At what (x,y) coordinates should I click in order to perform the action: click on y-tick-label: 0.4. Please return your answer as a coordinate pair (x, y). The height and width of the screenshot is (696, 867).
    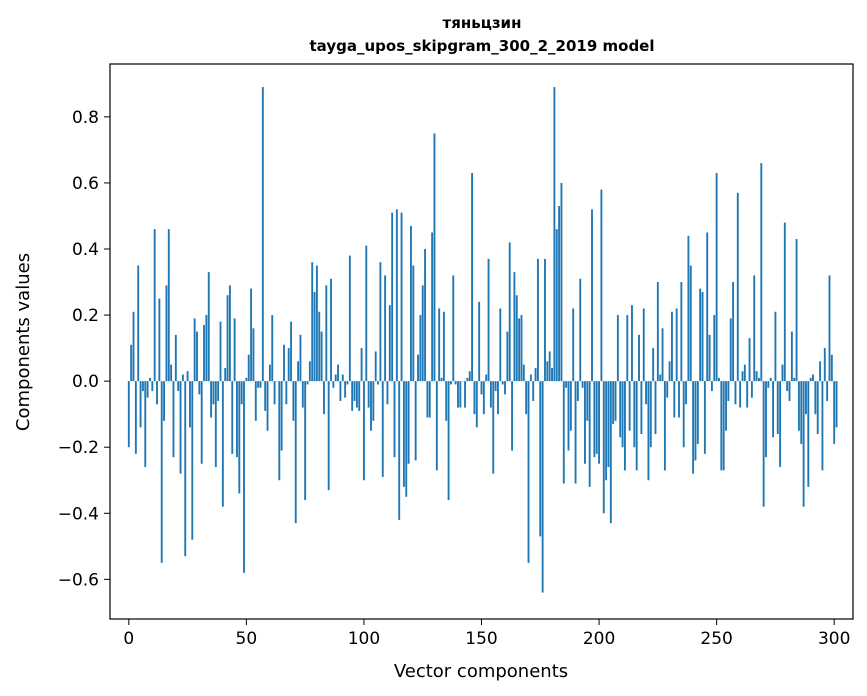
    Looking at the image, I should click on (85, 250).